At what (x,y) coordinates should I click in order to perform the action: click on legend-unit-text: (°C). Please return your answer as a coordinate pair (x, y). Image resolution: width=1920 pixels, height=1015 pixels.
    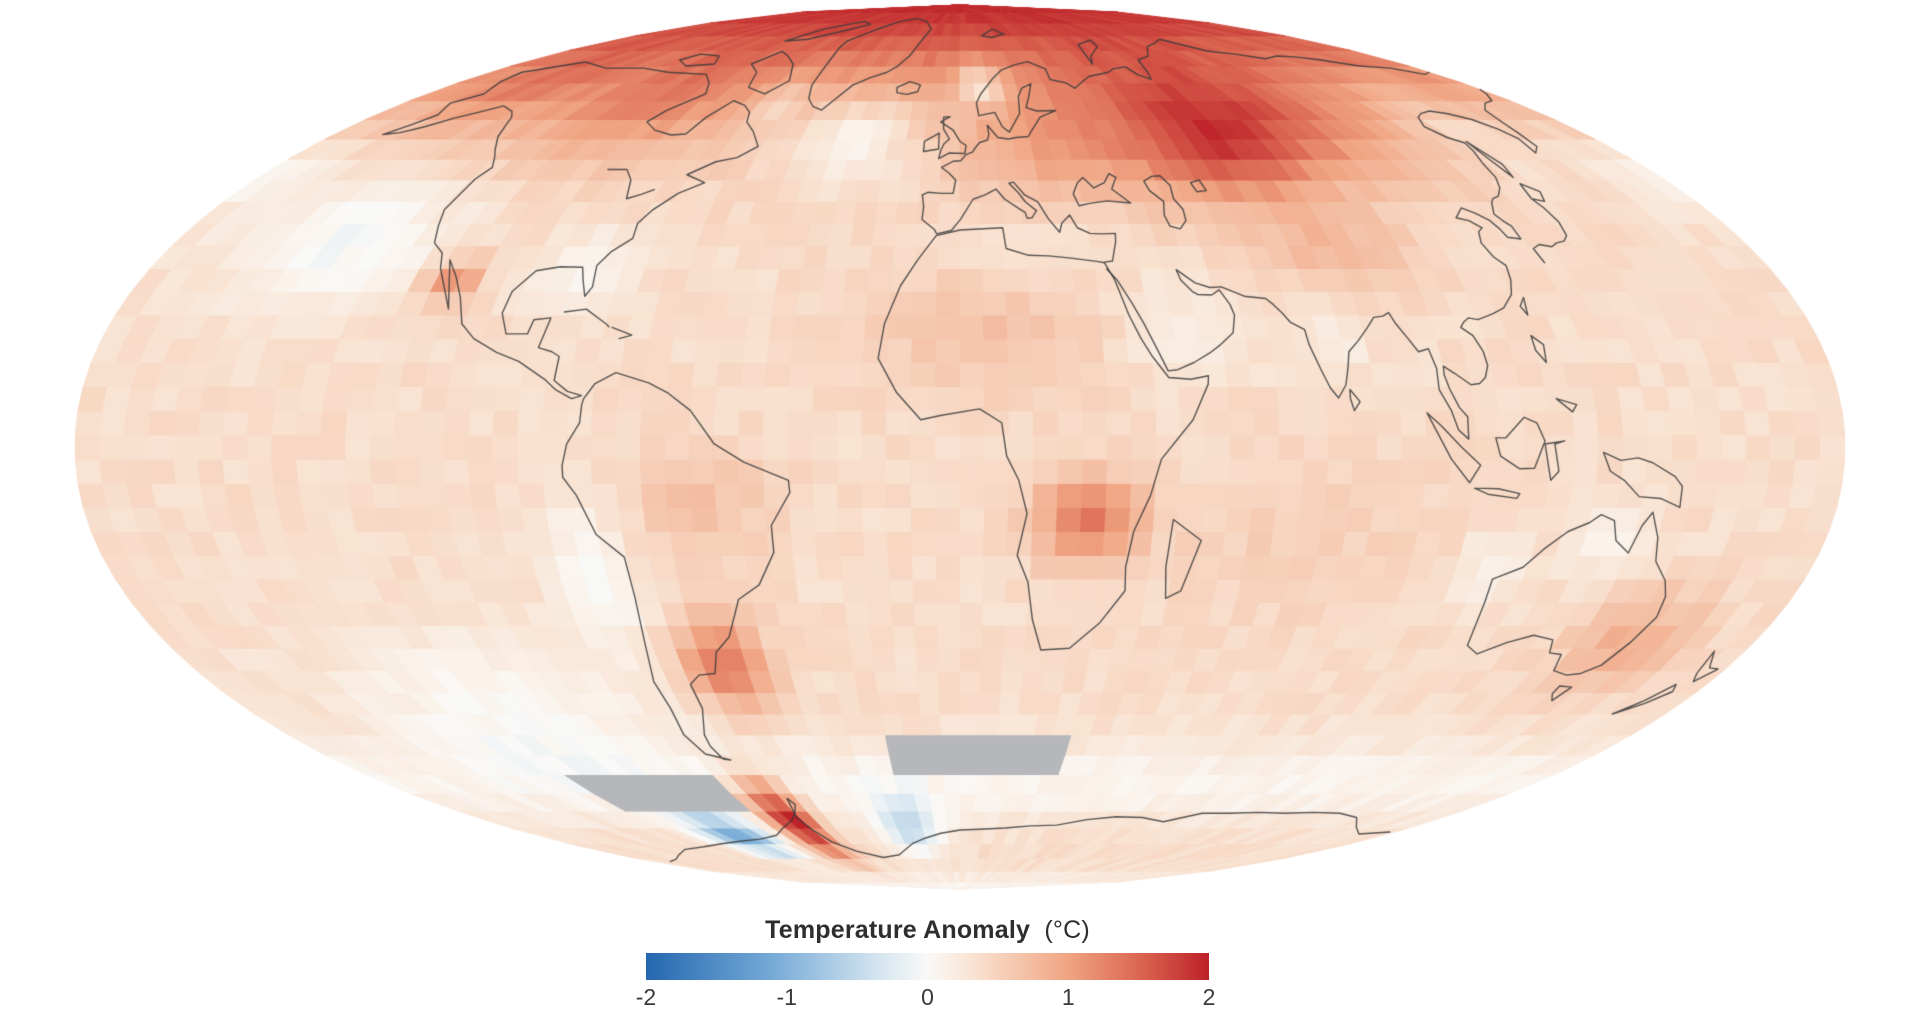
    Looking at the image, I should click on (1067, 930).